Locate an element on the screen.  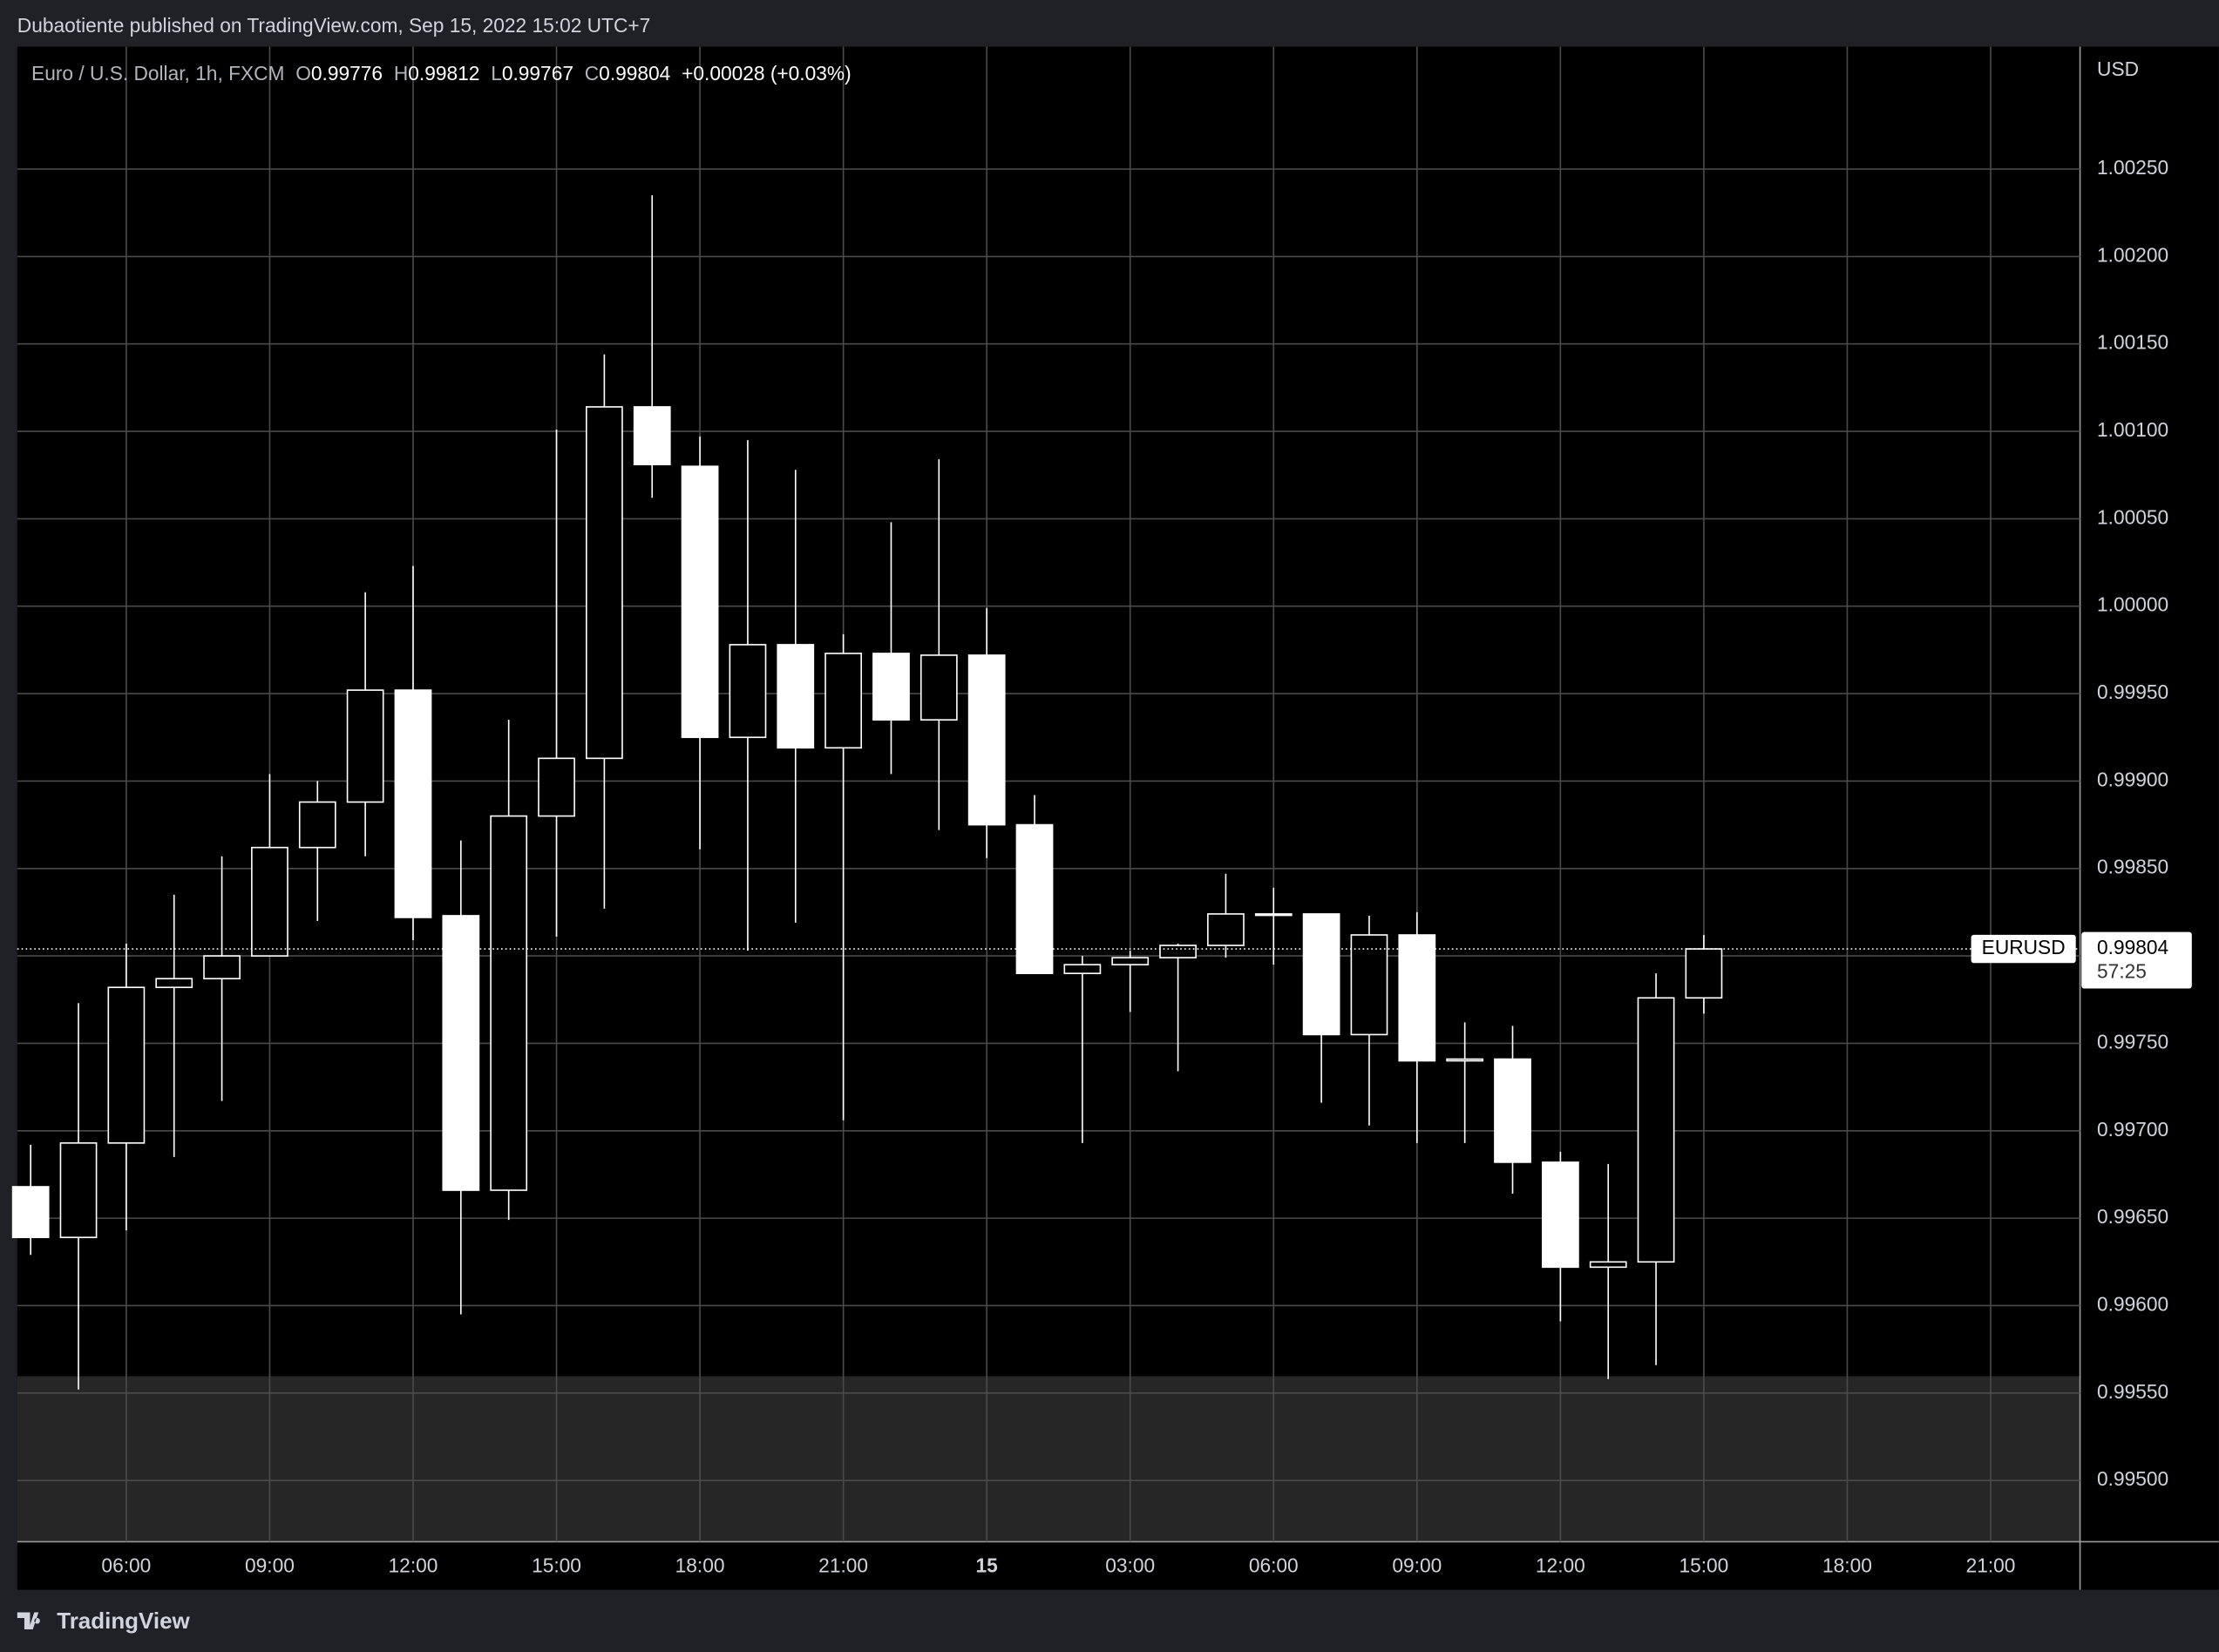
y-tick-label: 0.99550 is located at coordinates (2132, 1391).